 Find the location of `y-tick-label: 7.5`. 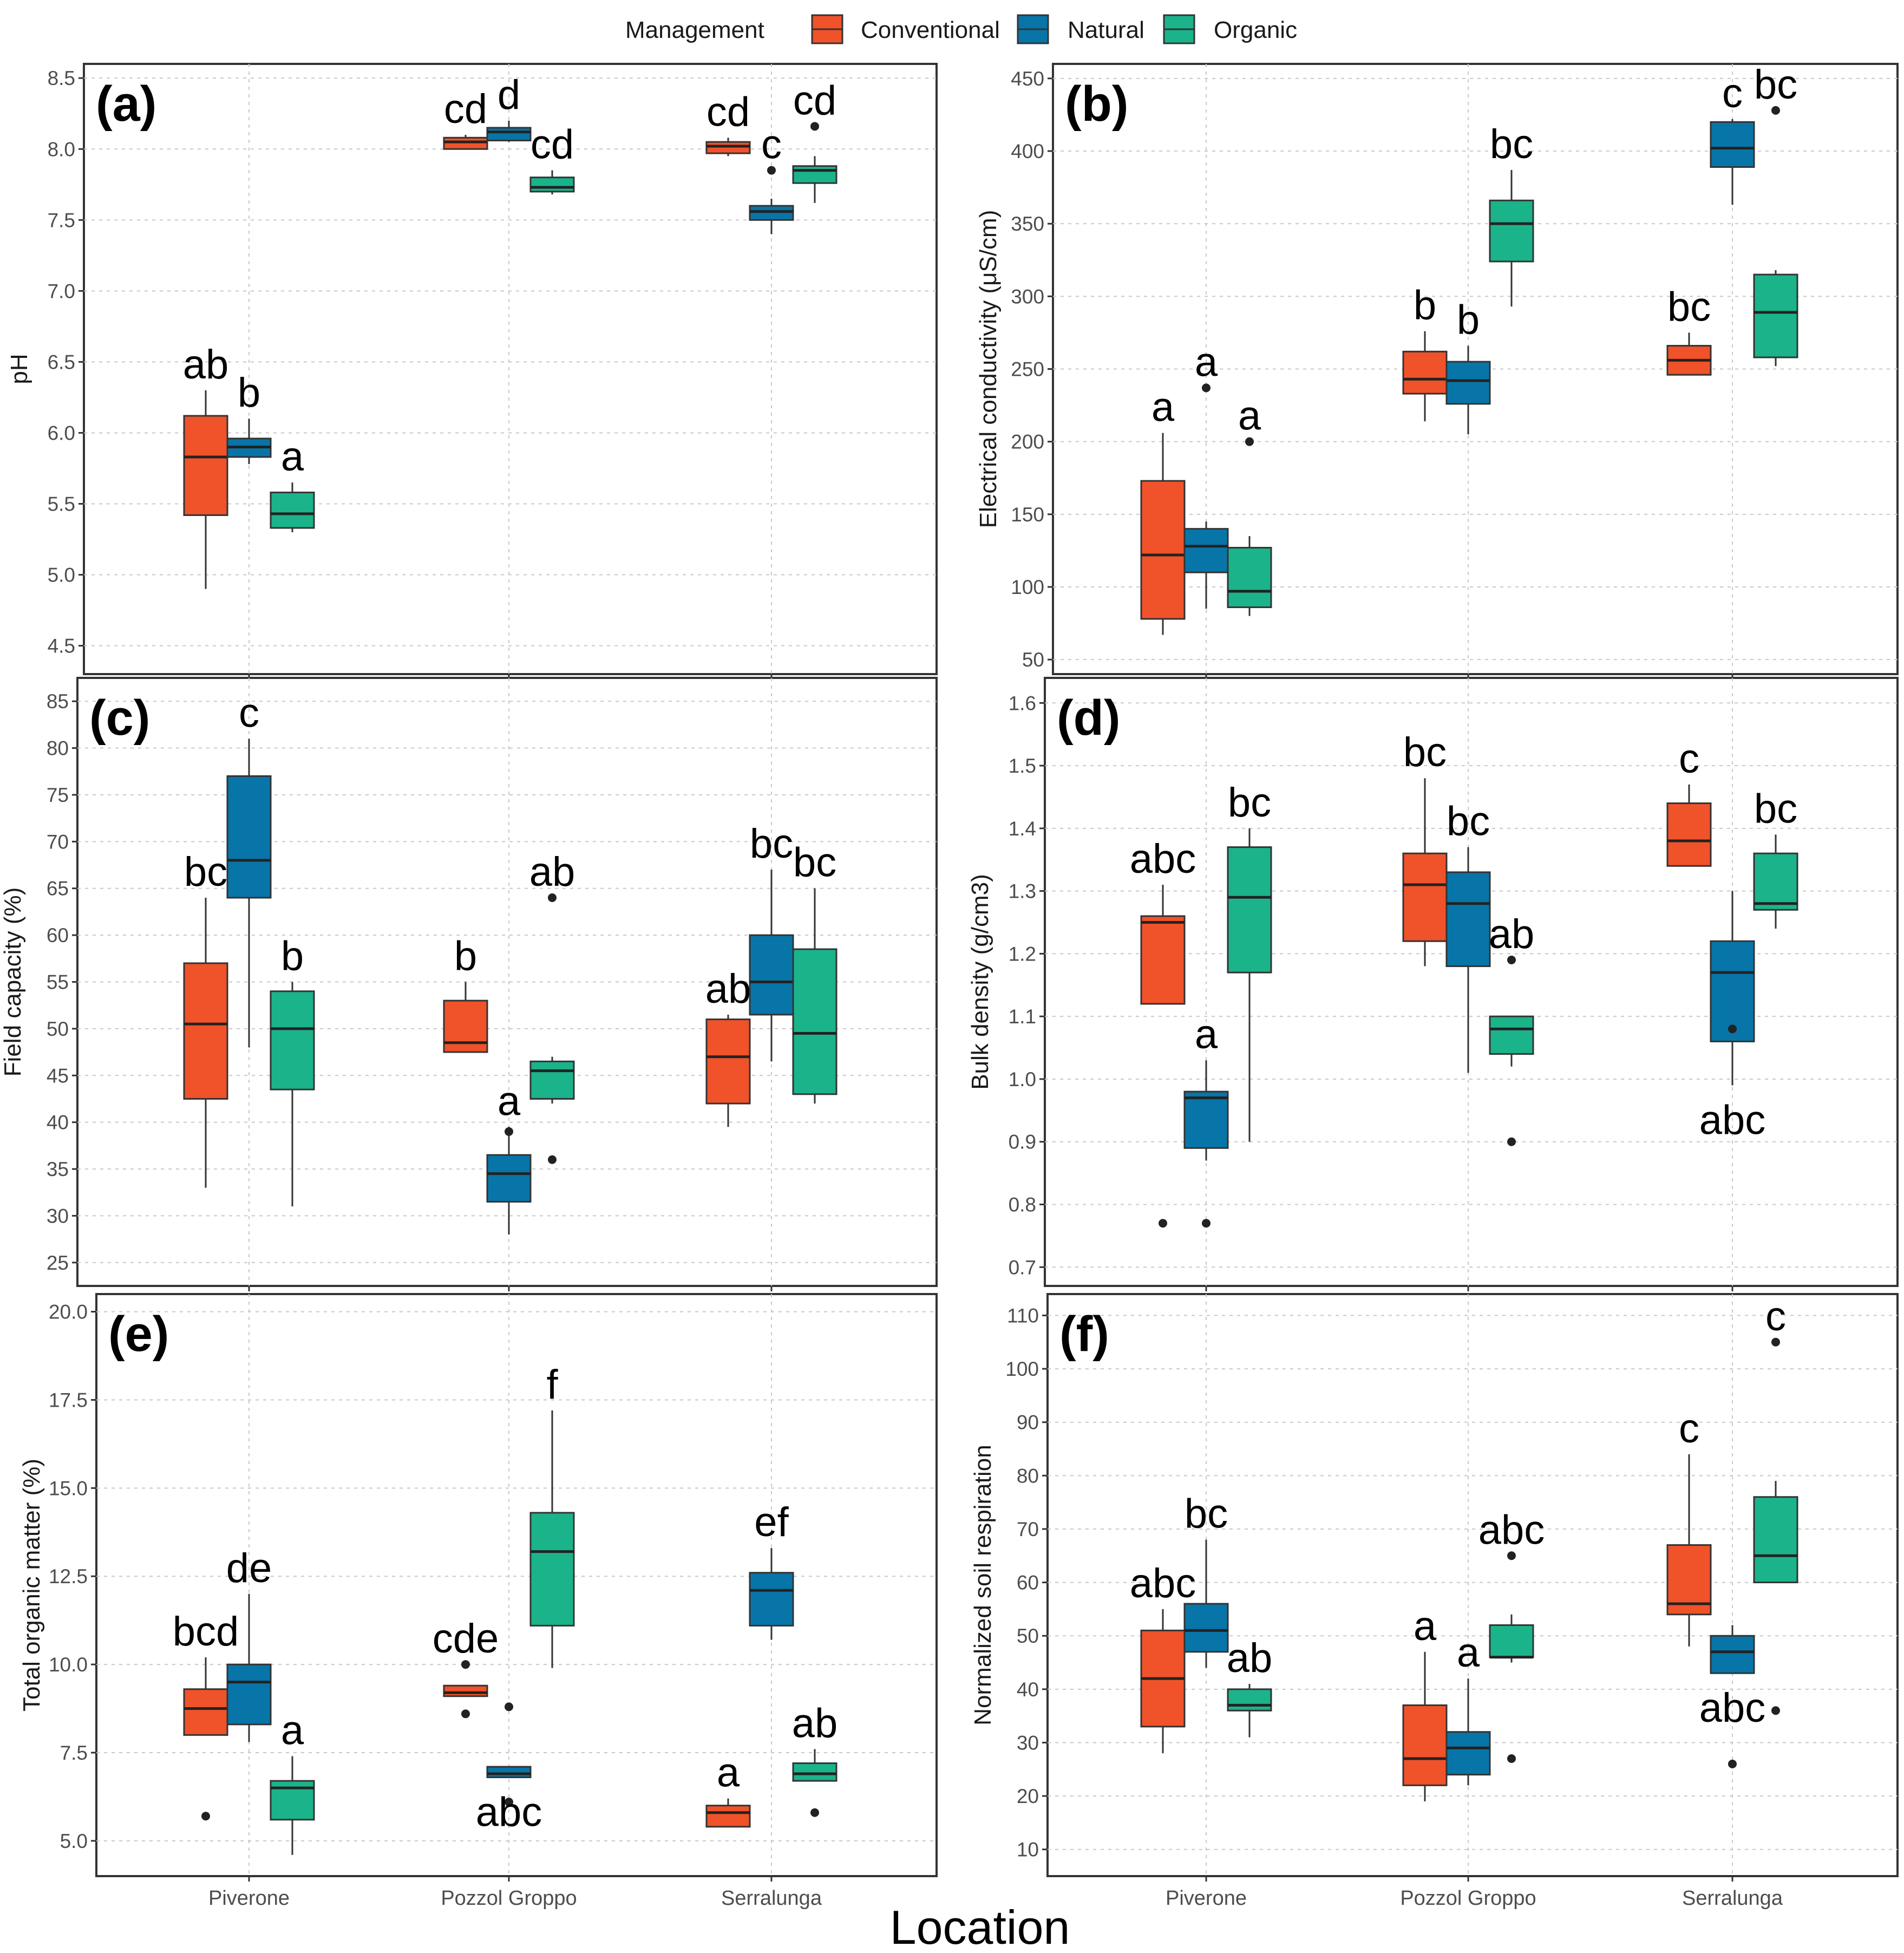

y-tick-label: 7.5 is located at coordinates (62, 220).